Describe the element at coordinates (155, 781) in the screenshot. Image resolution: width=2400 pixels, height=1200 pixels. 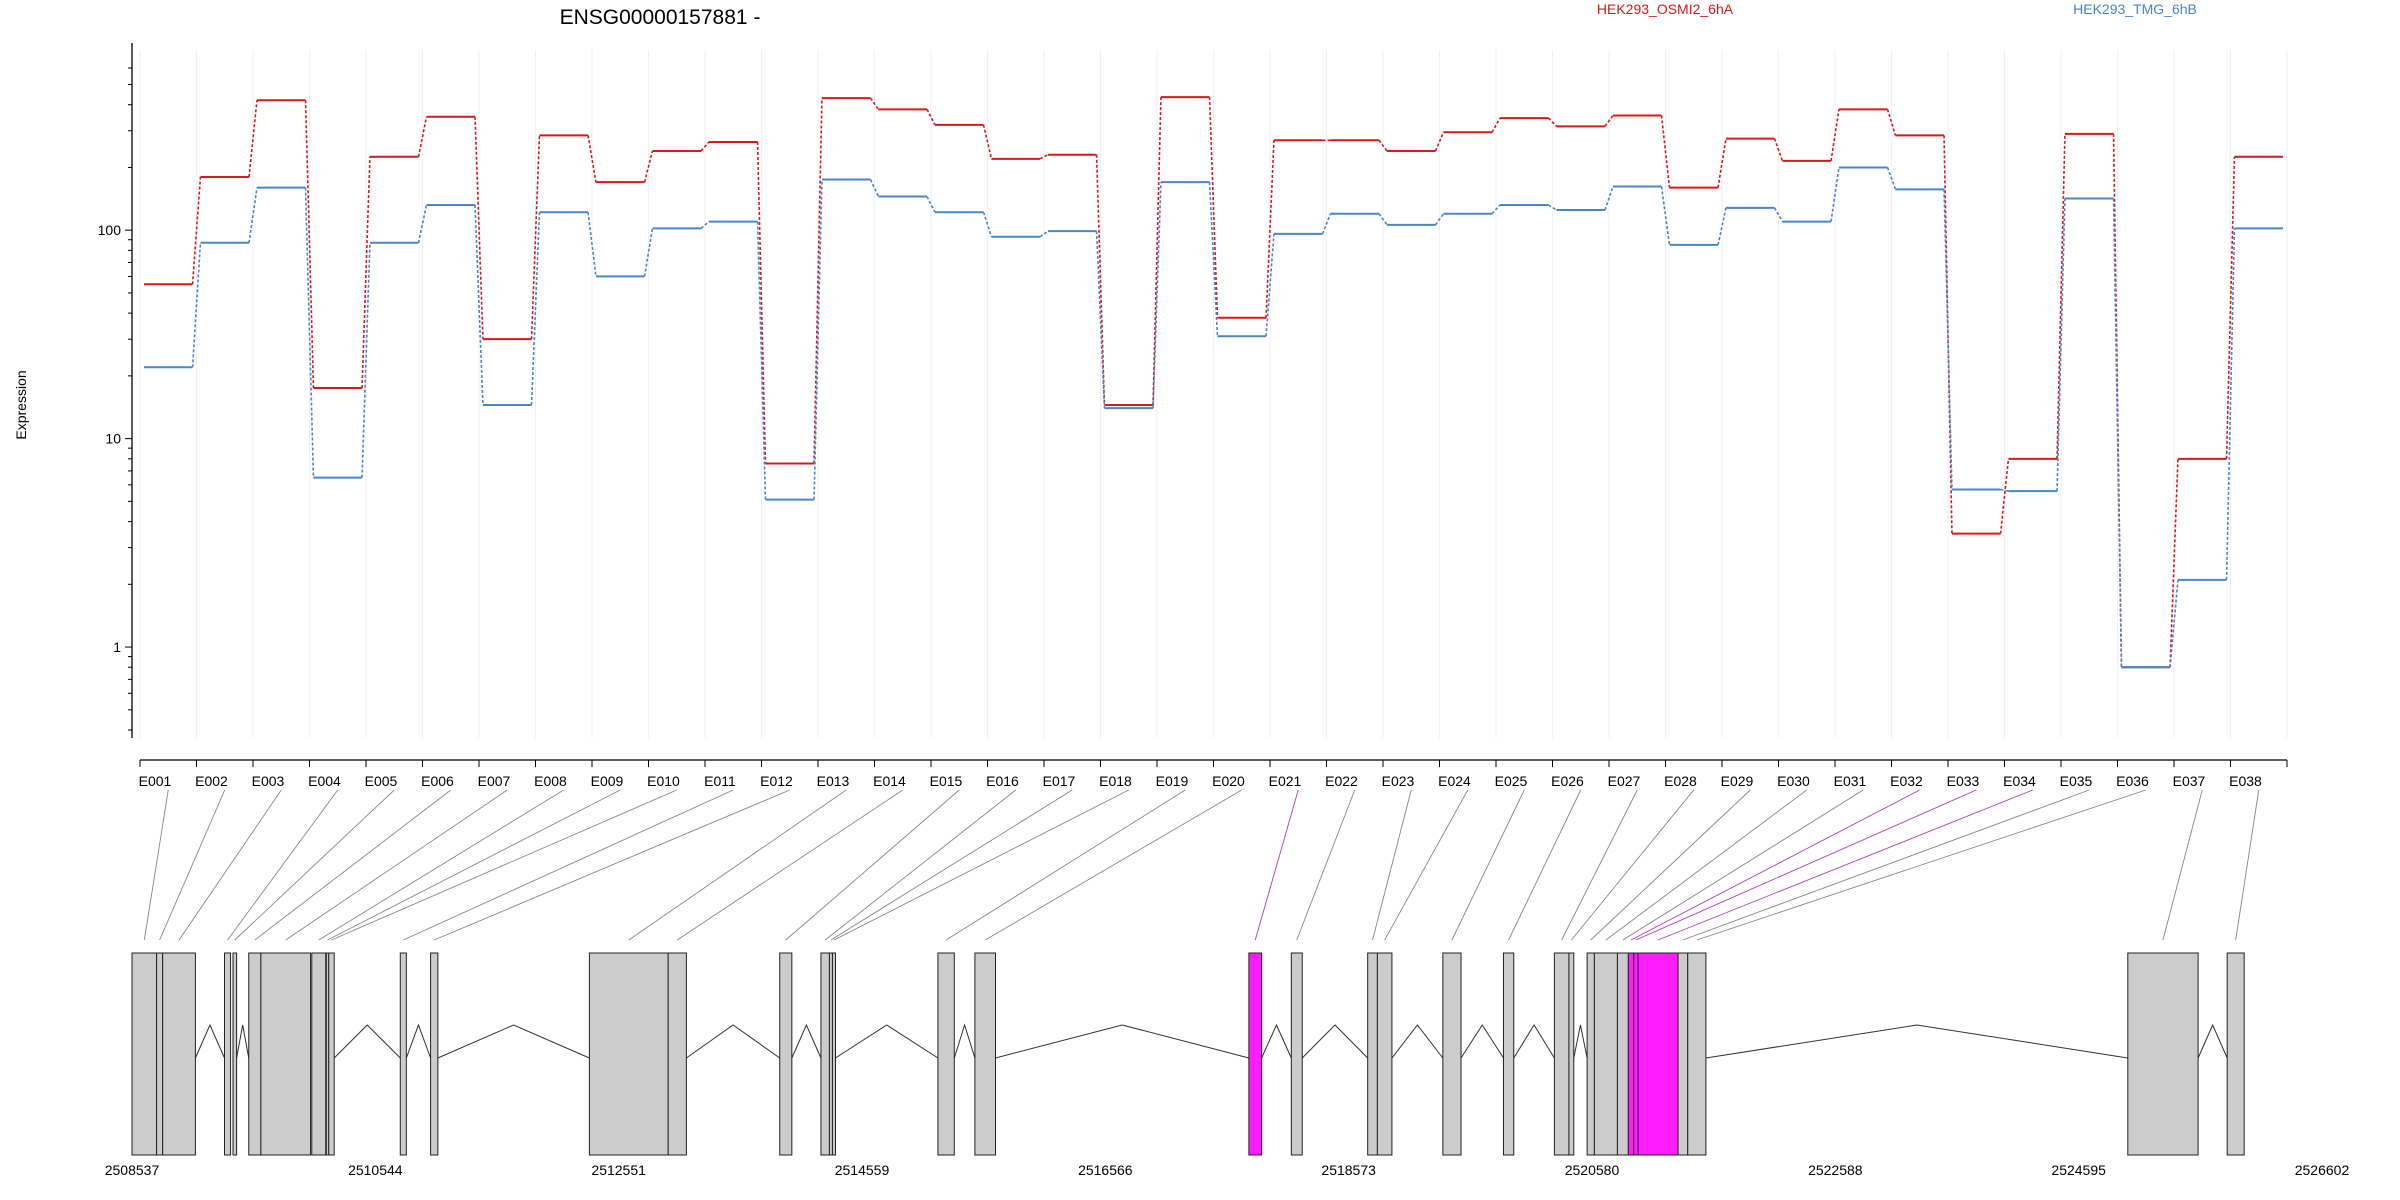
I see `x-tick-label: E001` at that location.